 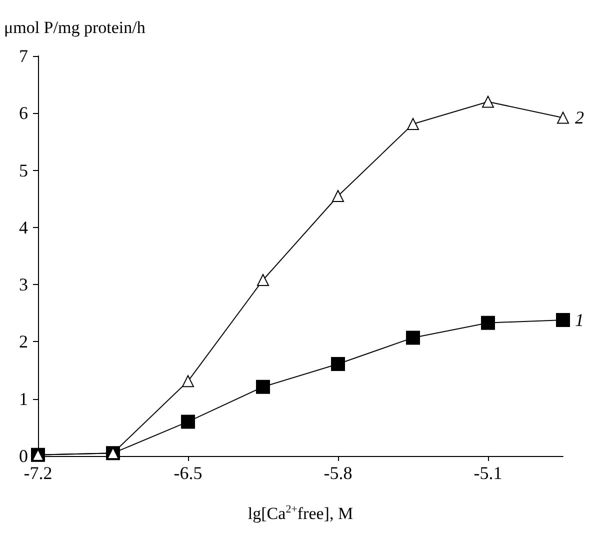 I want to click on y-axis-title: μmol P/mg protein/h, so click(x=75, y=27).